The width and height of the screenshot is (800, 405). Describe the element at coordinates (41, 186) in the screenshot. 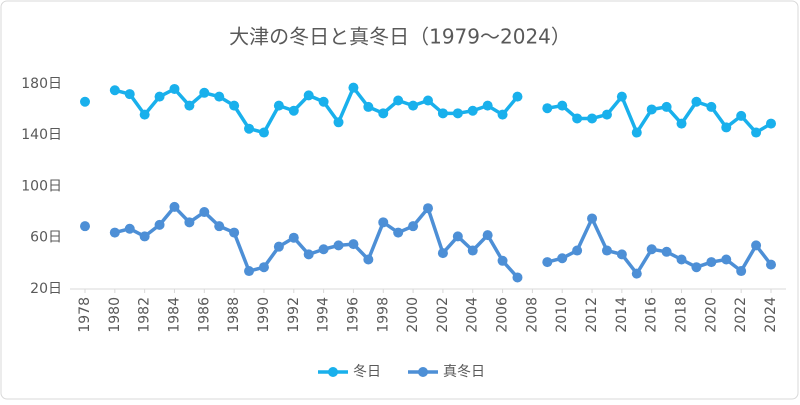

I see `y-tick-label: 100日` at that location.